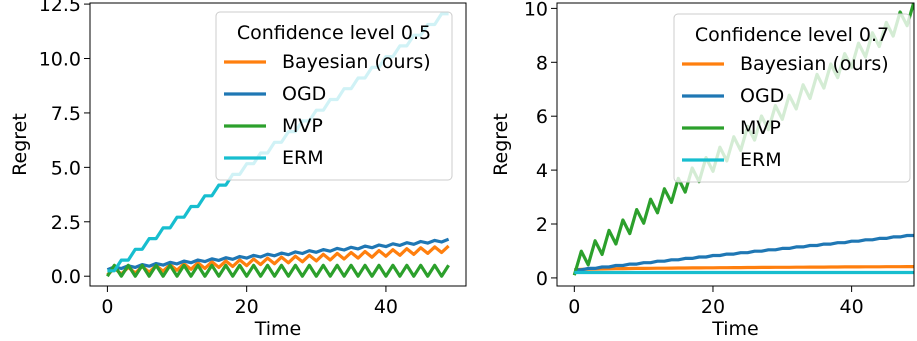 The height and width of the screenshot is (341, 917). Describe the element at coordinates (278, 270) in the screenshot. I see `series-line-mvp` at that location.